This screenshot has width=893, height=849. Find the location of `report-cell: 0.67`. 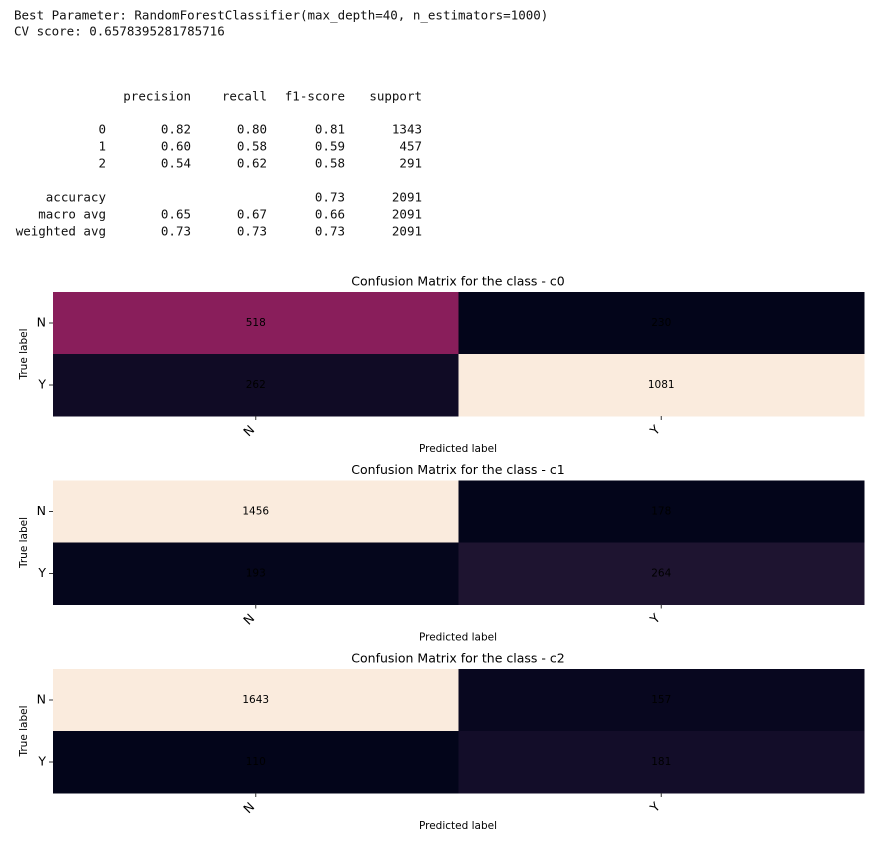

report-cell: 0.67 is located at coordinates (252, 214).